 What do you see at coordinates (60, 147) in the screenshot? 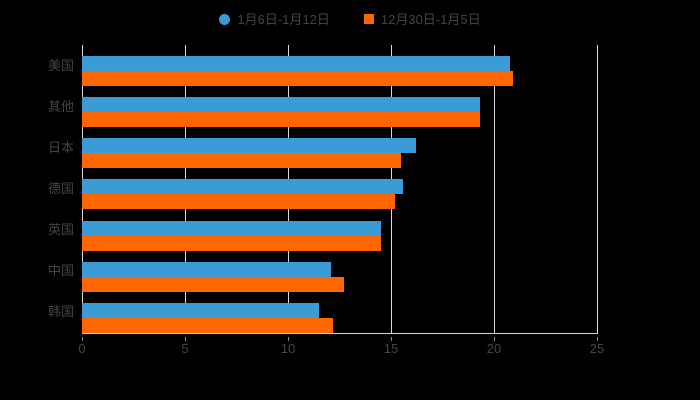
I see `y-axis-label: 日本` at bounding box center [60, 147].